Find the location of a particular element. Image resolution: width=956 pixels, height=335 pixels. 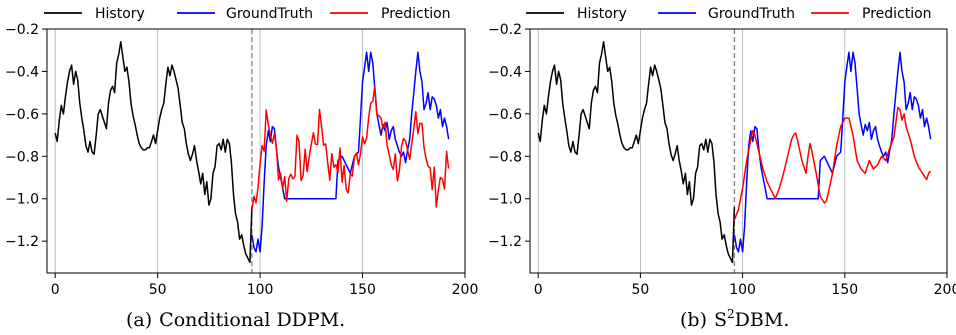

y-tick-label-b-4: −1.0 is located at coordinates (505, 200).